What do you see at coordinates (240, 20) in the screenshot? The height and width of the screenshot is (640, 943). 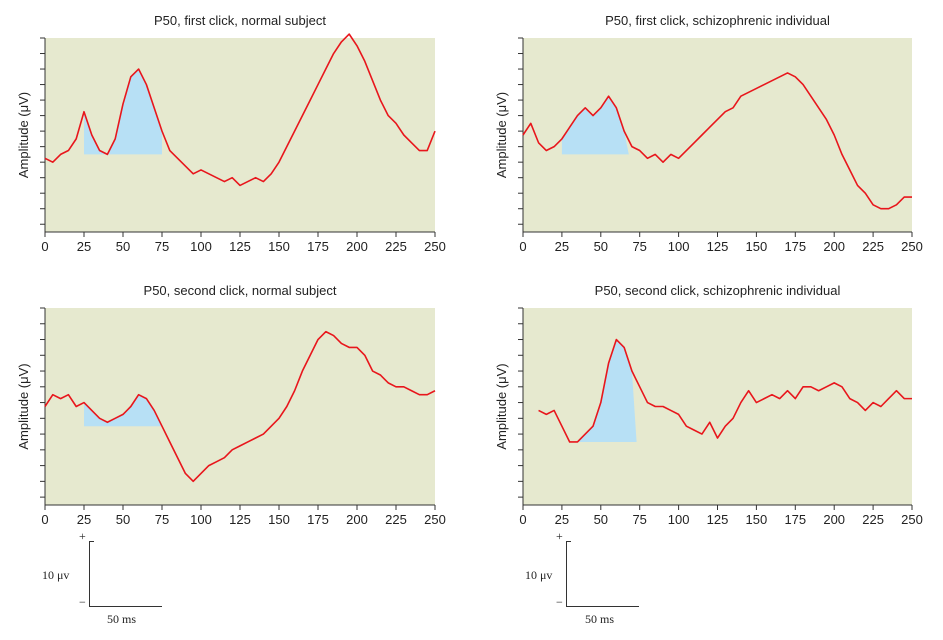 I see `chart-title: P50, first click, normal subject` at bounding box center [240, 20].